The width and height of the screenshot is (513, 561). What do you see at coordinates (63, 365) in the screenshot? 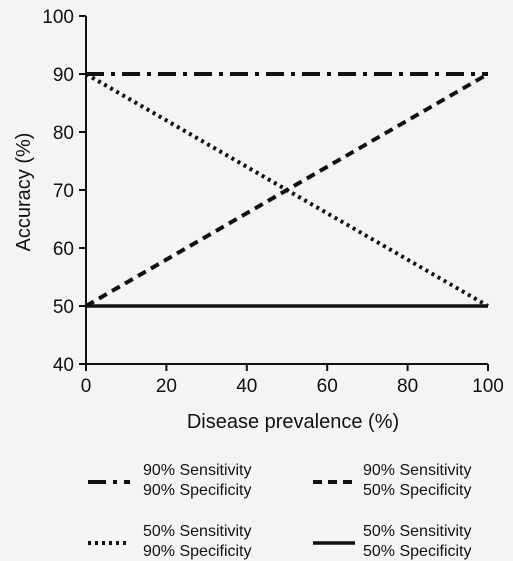
I see `y-tick-label: 40` at bounding box center [63, 365].